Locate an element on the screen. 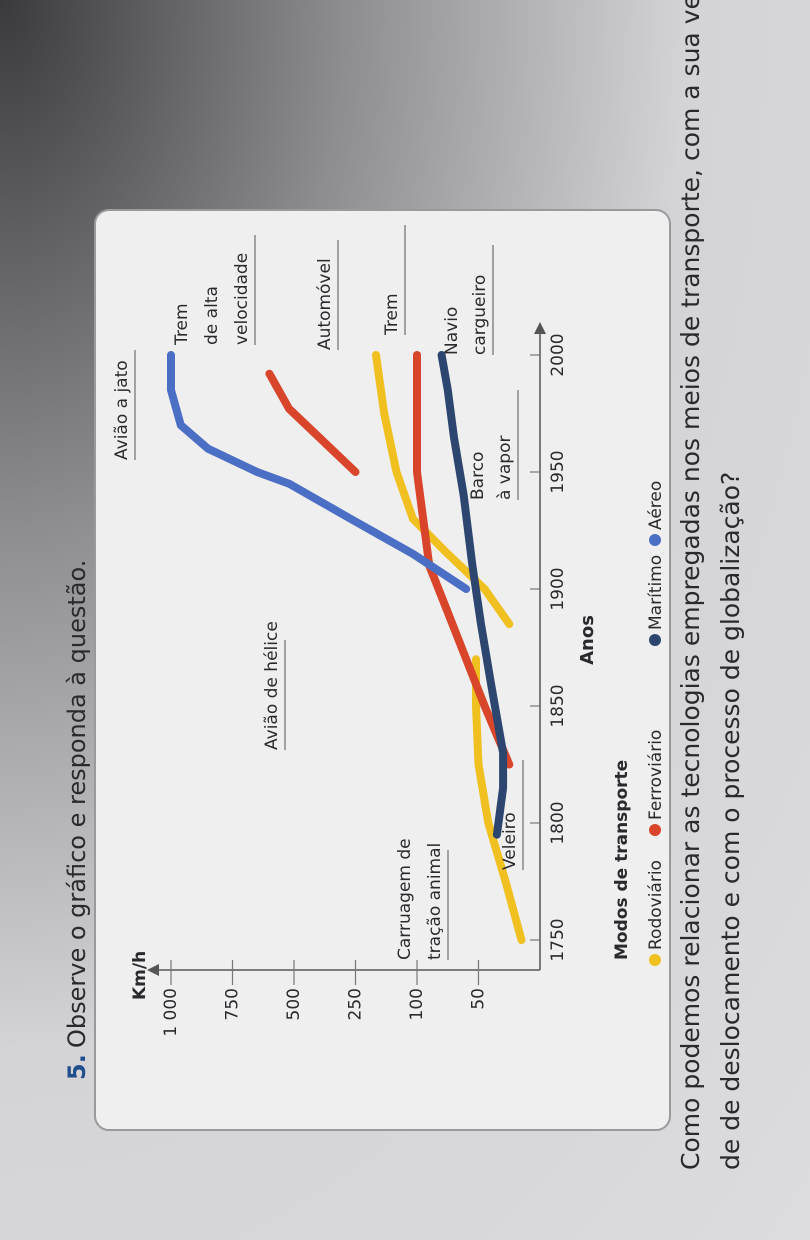 This screenshot has width=810, height=1240. x-tick-label: 1850 is located at coordinates (558, 705).